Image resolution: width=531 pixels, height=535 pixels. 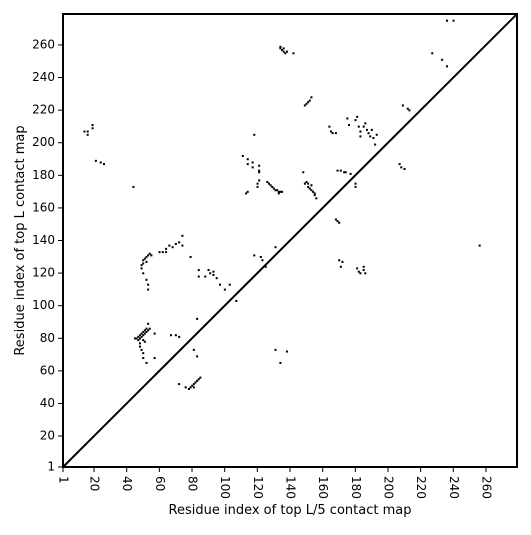 What do you see at coordinates (43, 77) in the screenshot?
I see `y-tick-label: 240` at bounding box center [43, 77].